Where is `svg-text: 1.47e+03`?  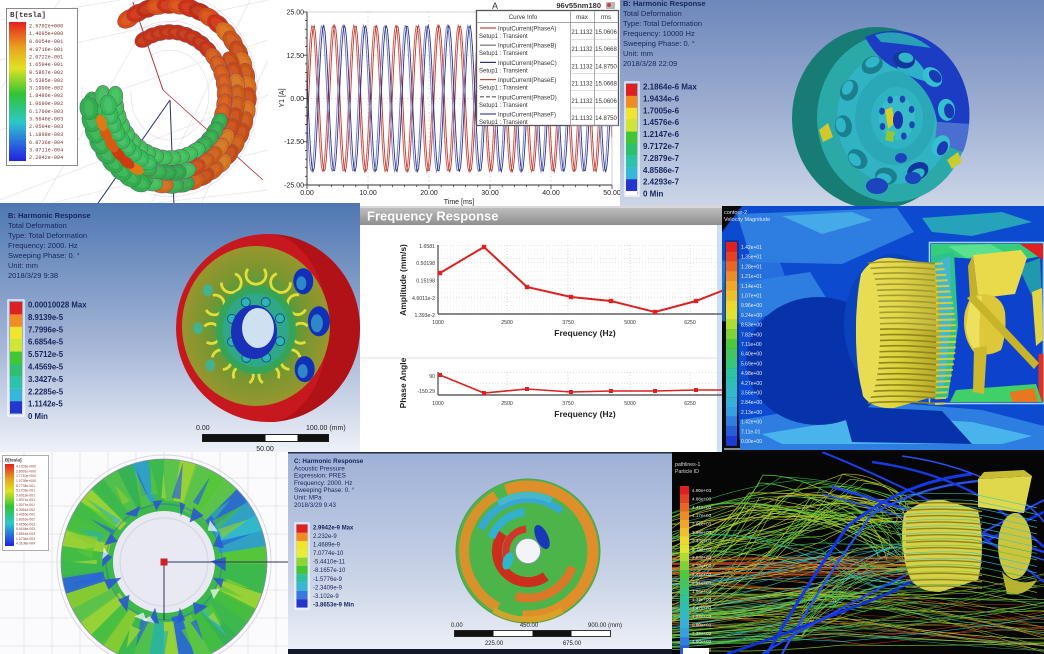 svg-text: 1.47e+03 is located at coordinates (702, 608).